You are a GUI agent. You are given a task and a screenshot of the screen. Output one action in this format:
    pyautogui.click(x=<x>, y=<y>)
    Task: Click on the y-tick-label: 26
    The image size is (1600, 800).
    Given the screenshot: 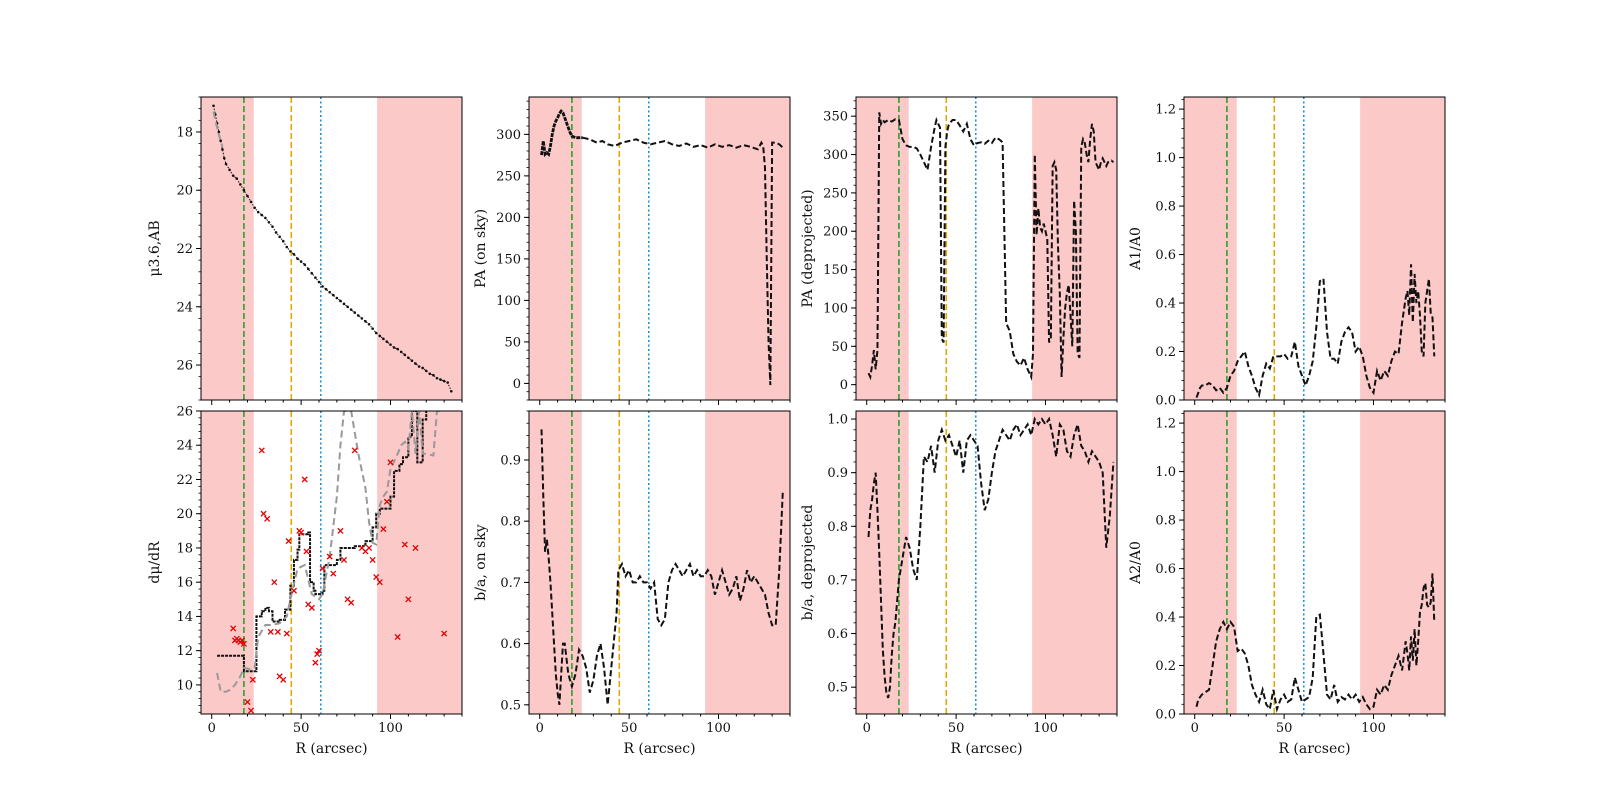 What is the action you would take?
    pyautogui.click(x=184, y=412)
    